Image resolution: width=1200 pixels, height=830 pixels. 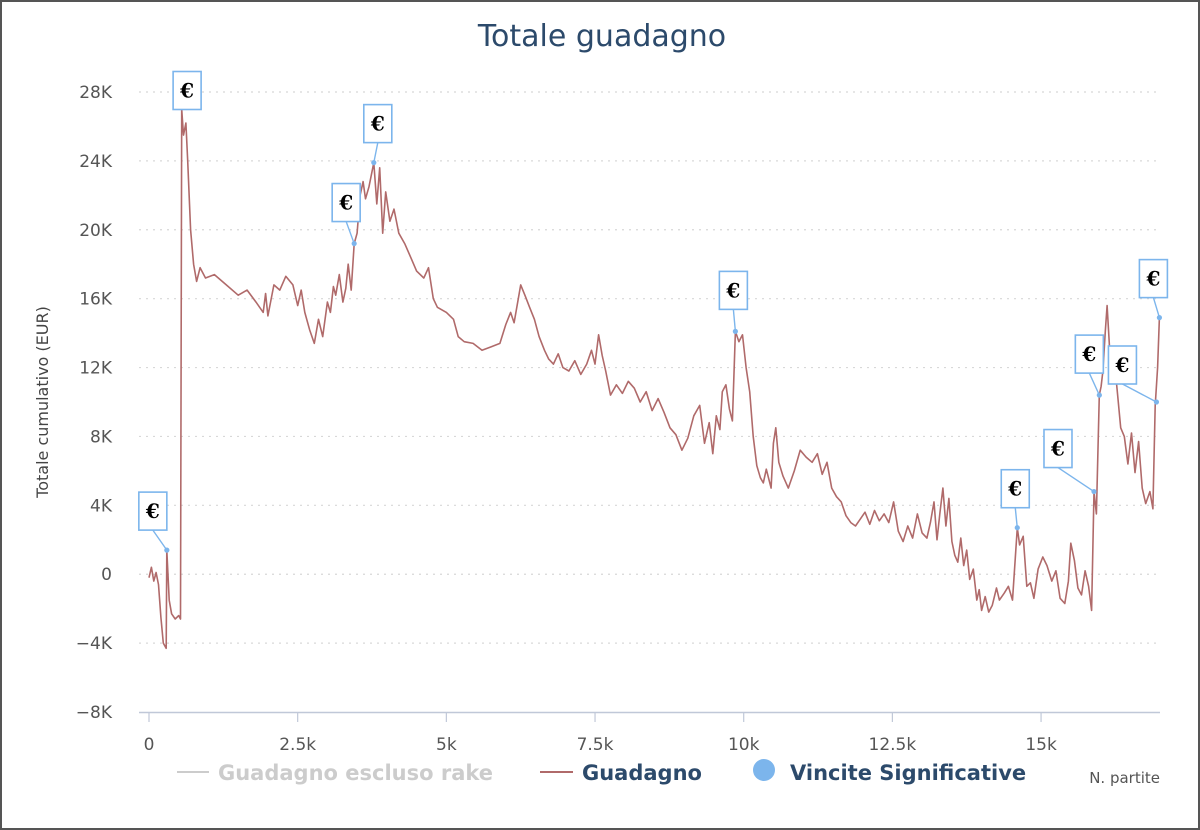 What do you see at coordinates (764, 770) in the screenshot?
I see `legend-circle-icon` at bounding box center [764, 770].